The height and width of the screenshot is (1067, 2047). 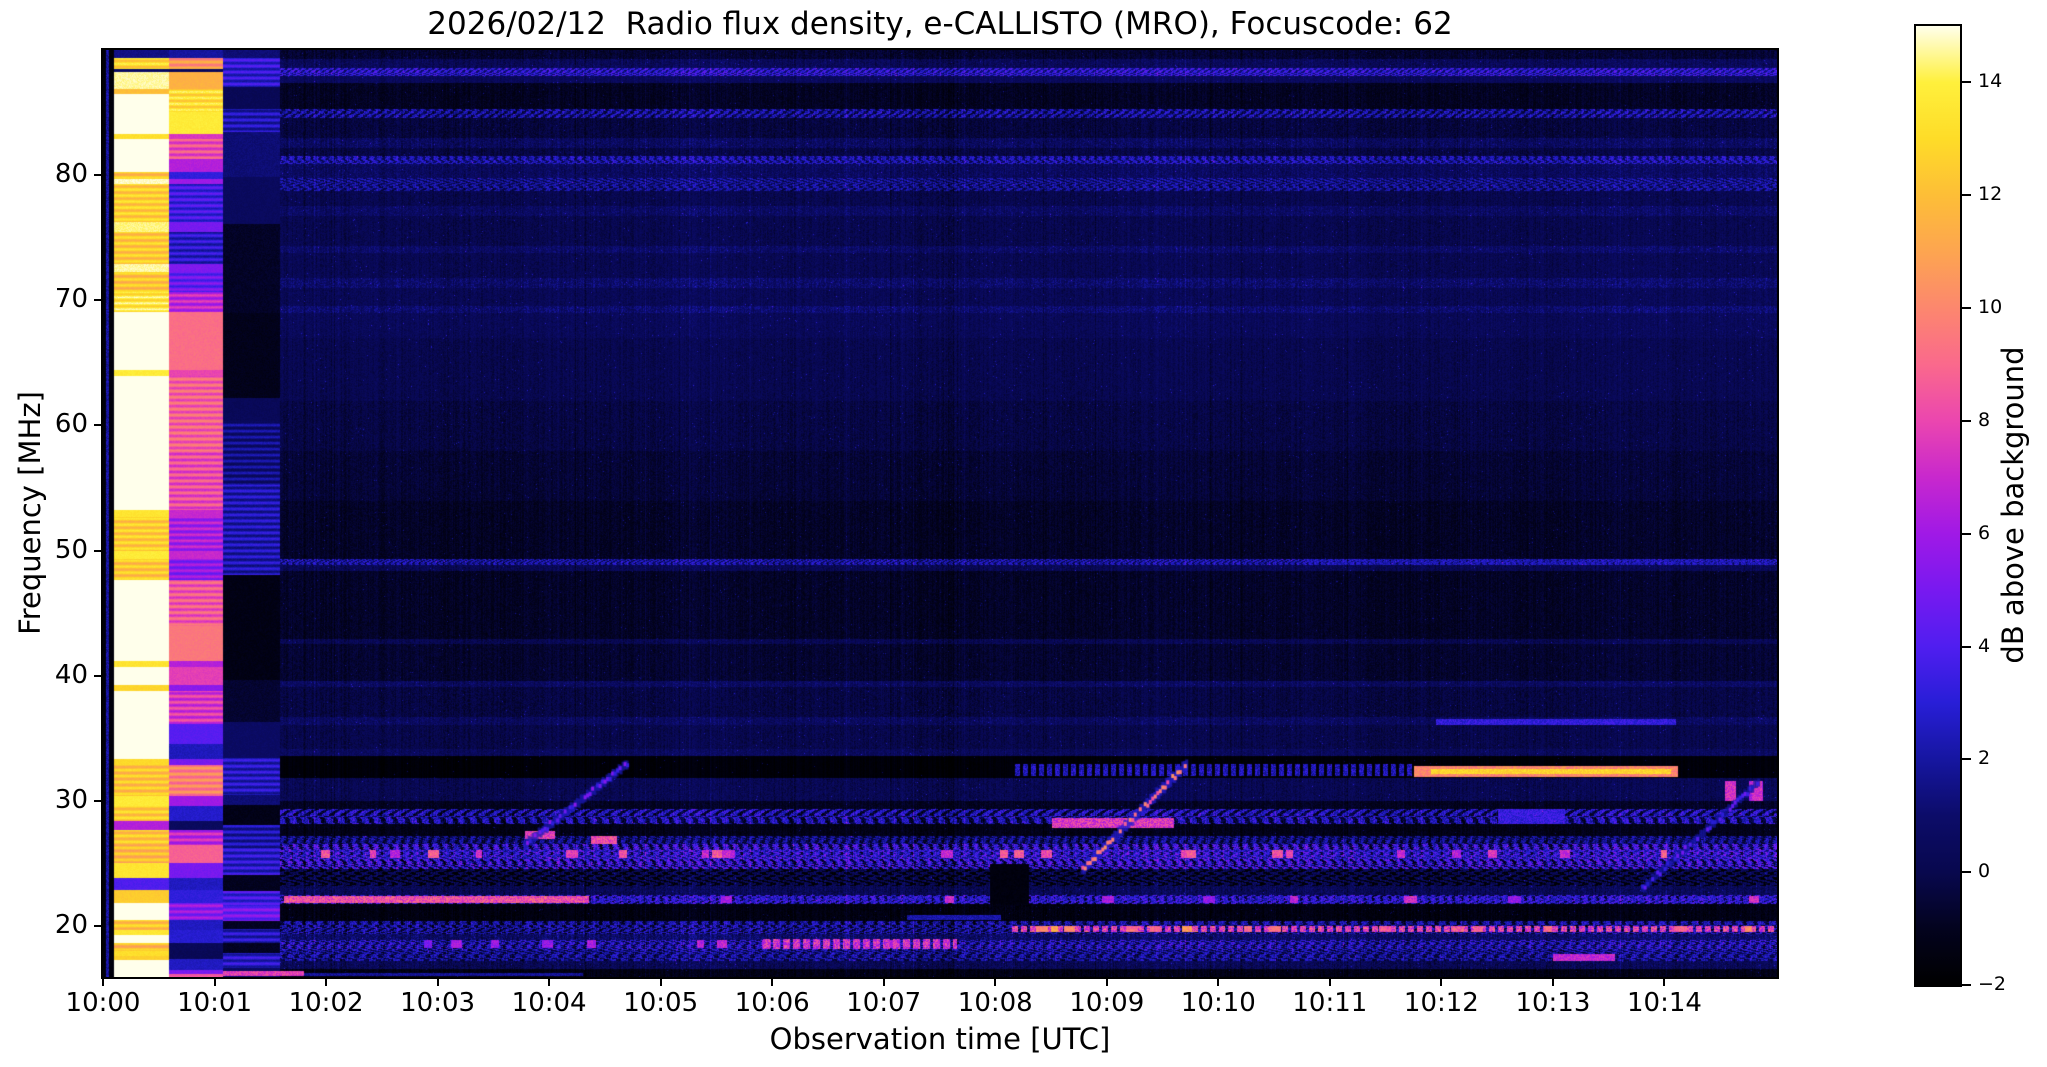 I want to click on y-tick-label: 50, so click(x=71, y=549).